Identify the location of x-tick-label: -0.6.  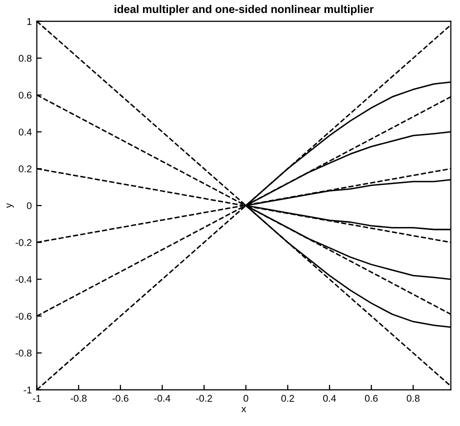
(120, 398).